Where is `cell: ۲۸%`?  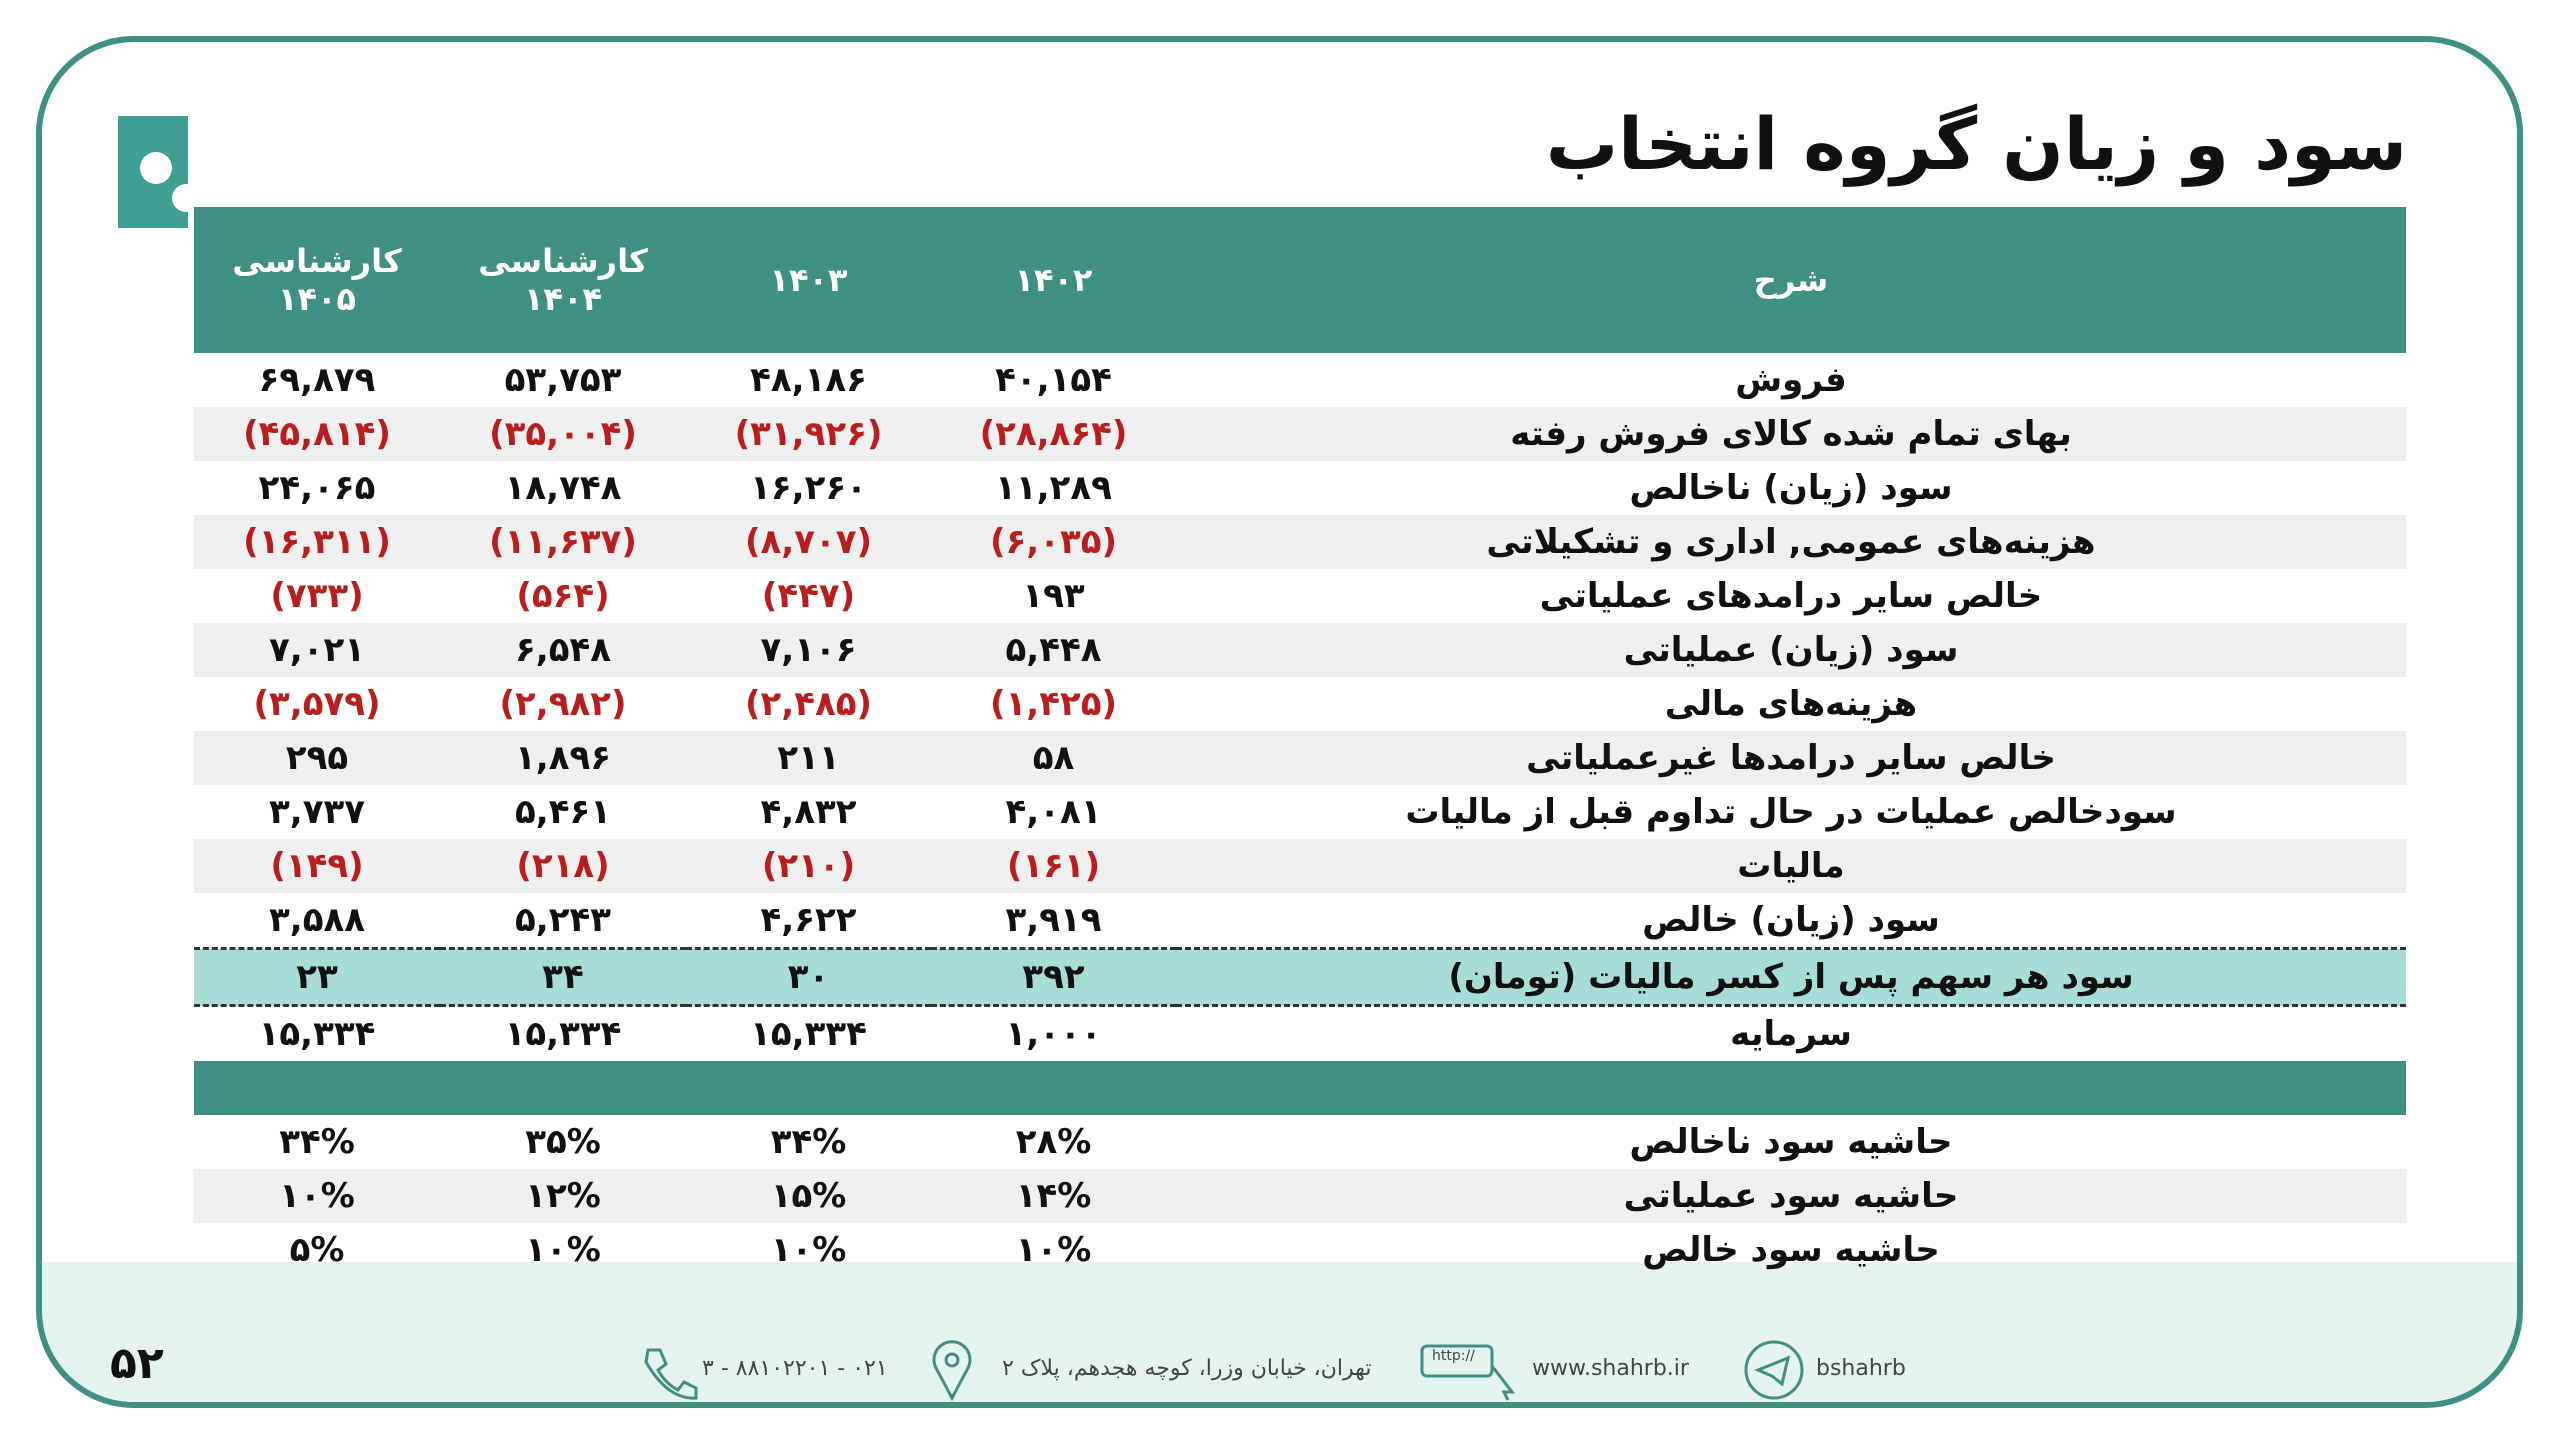
cell: ۲۸% is located at coordinates (1053, 1142).